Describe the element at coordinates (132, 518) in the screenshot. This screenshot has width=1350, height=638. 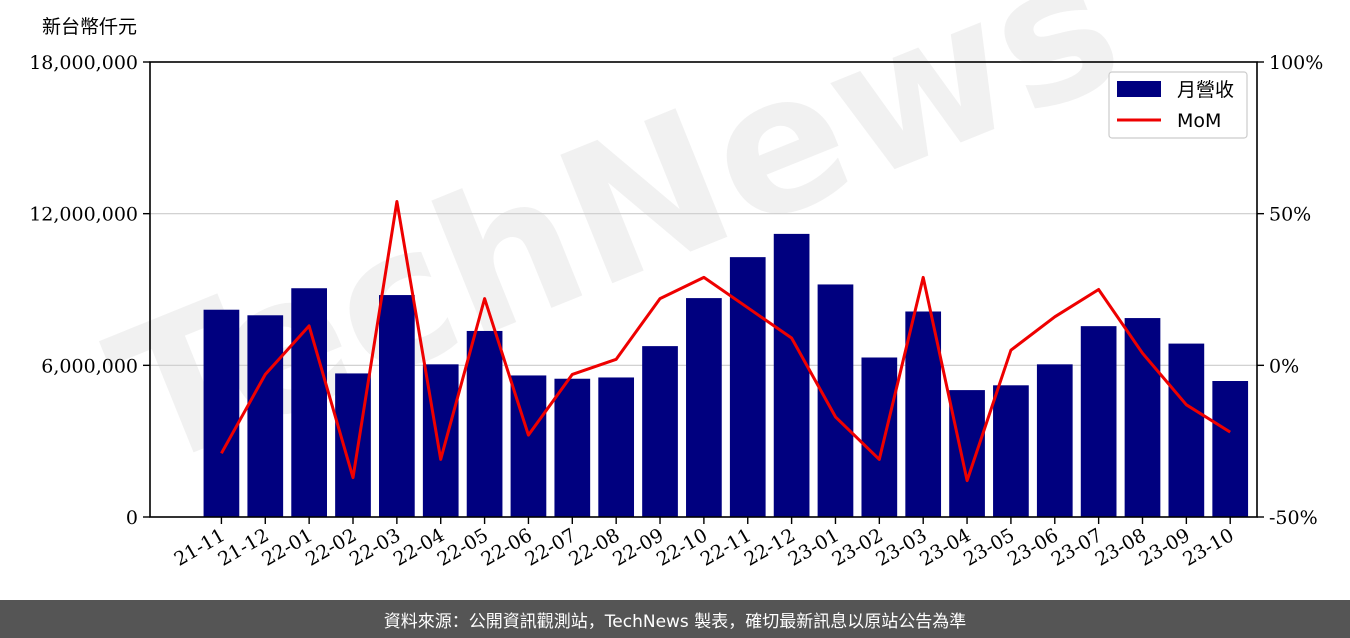
I see `left-tick-label: 0` at that location.